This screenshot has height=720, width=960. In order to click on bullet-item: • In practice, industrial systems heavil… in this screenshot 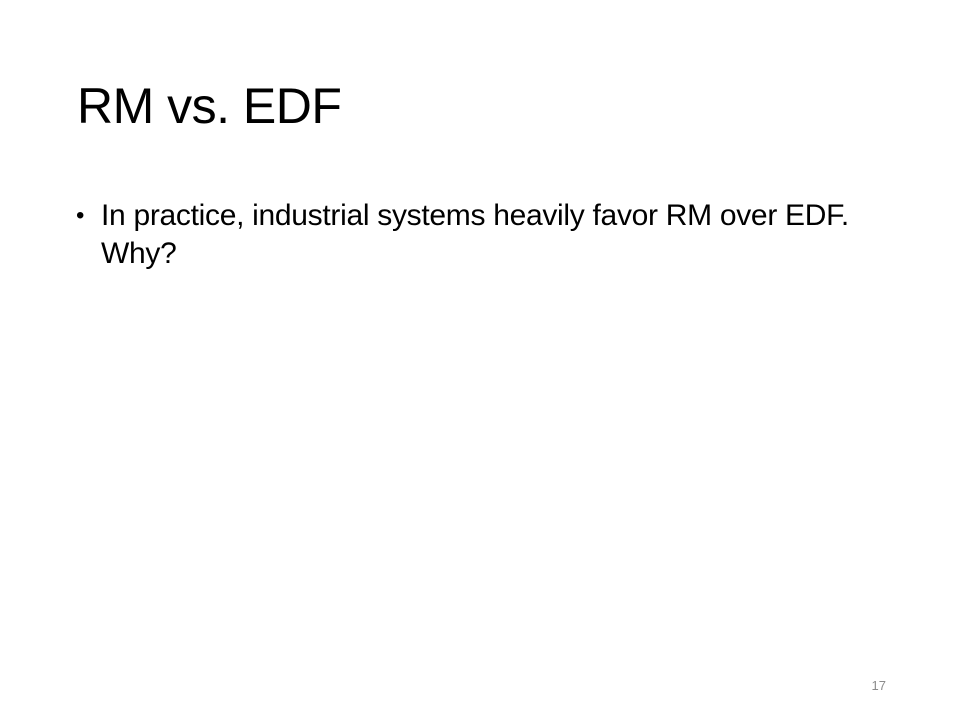, I will do `click(486, 235)`.